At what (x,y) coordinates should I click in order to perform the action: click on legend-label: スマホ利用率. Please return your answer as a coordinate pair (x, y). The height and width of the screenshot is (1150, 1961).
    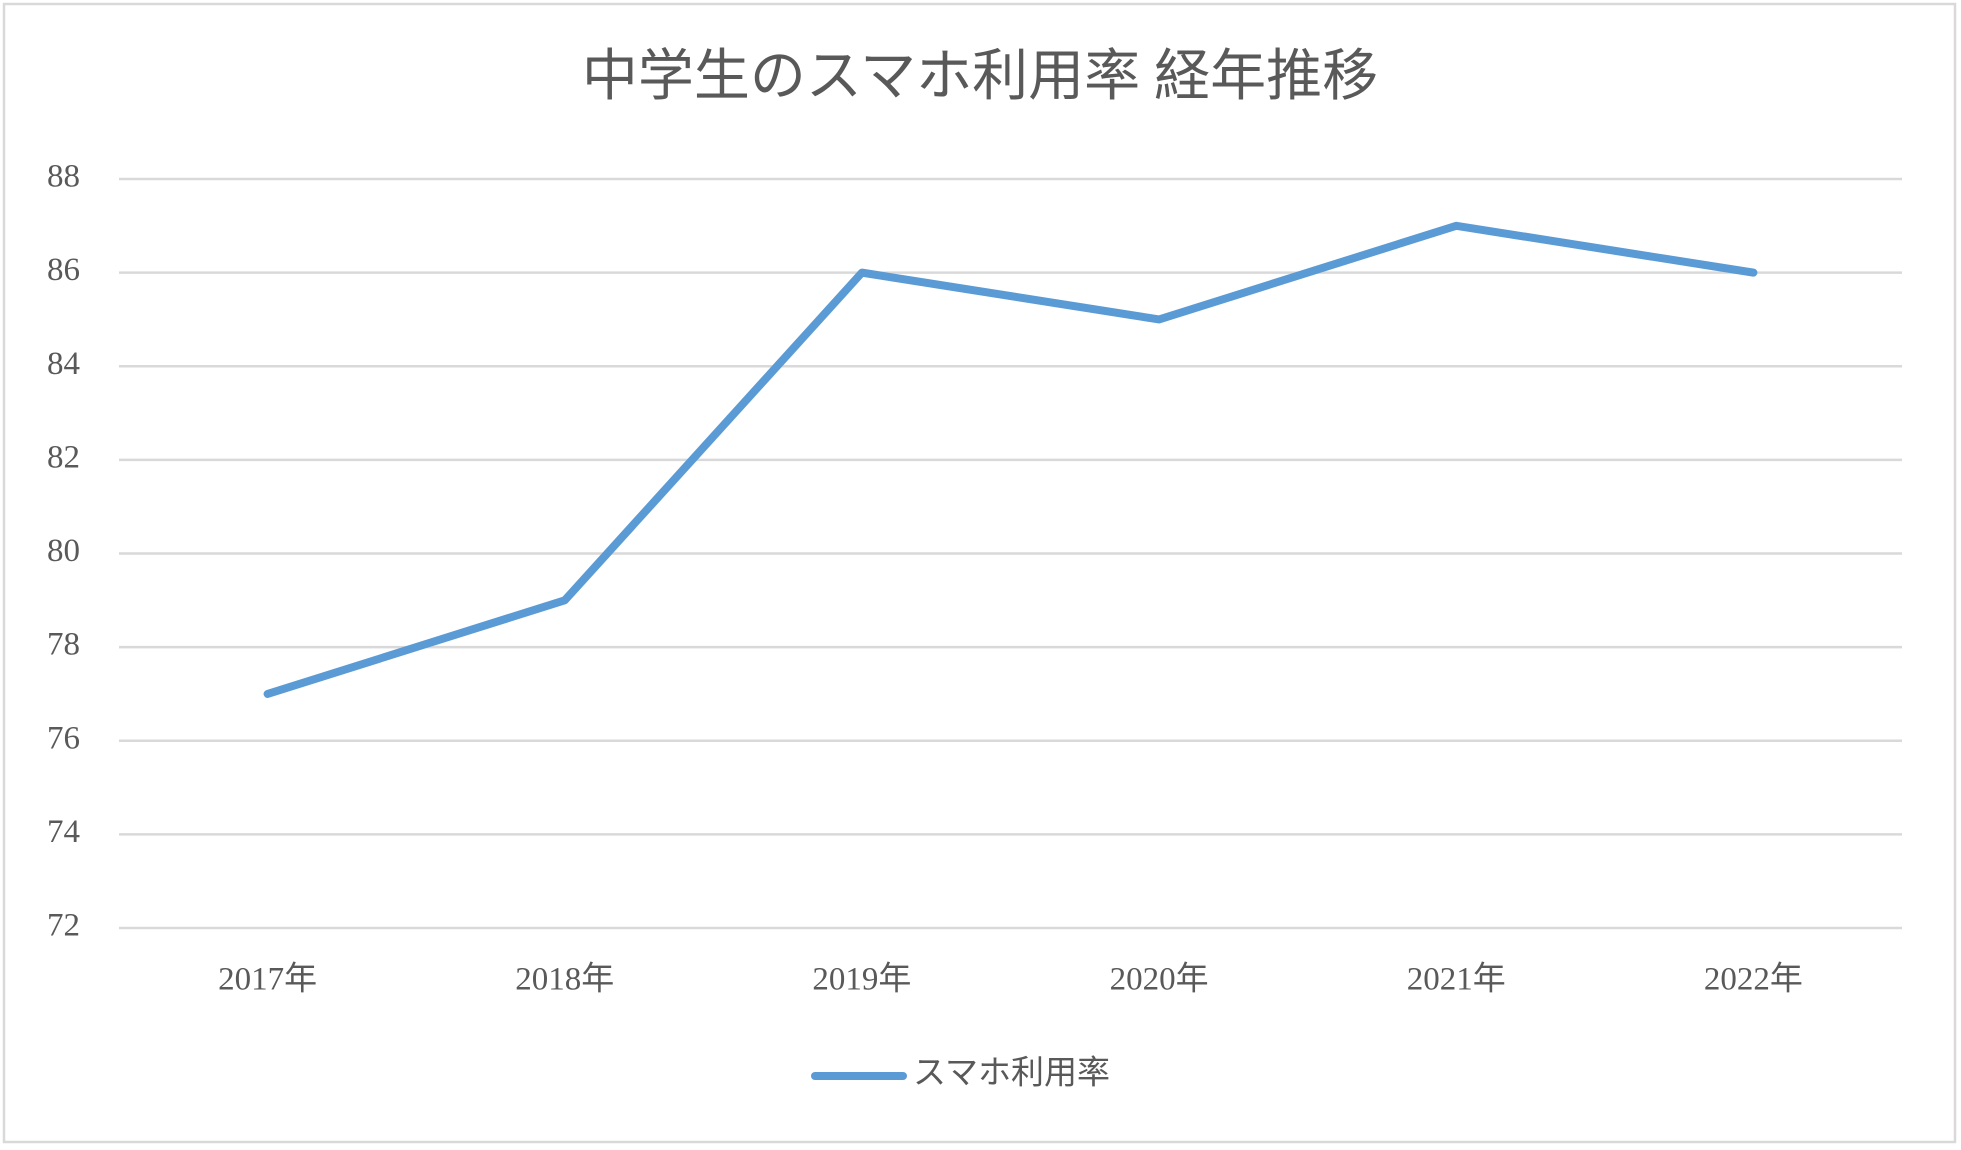
    Looking at the image, I should click on (1011, 1073).